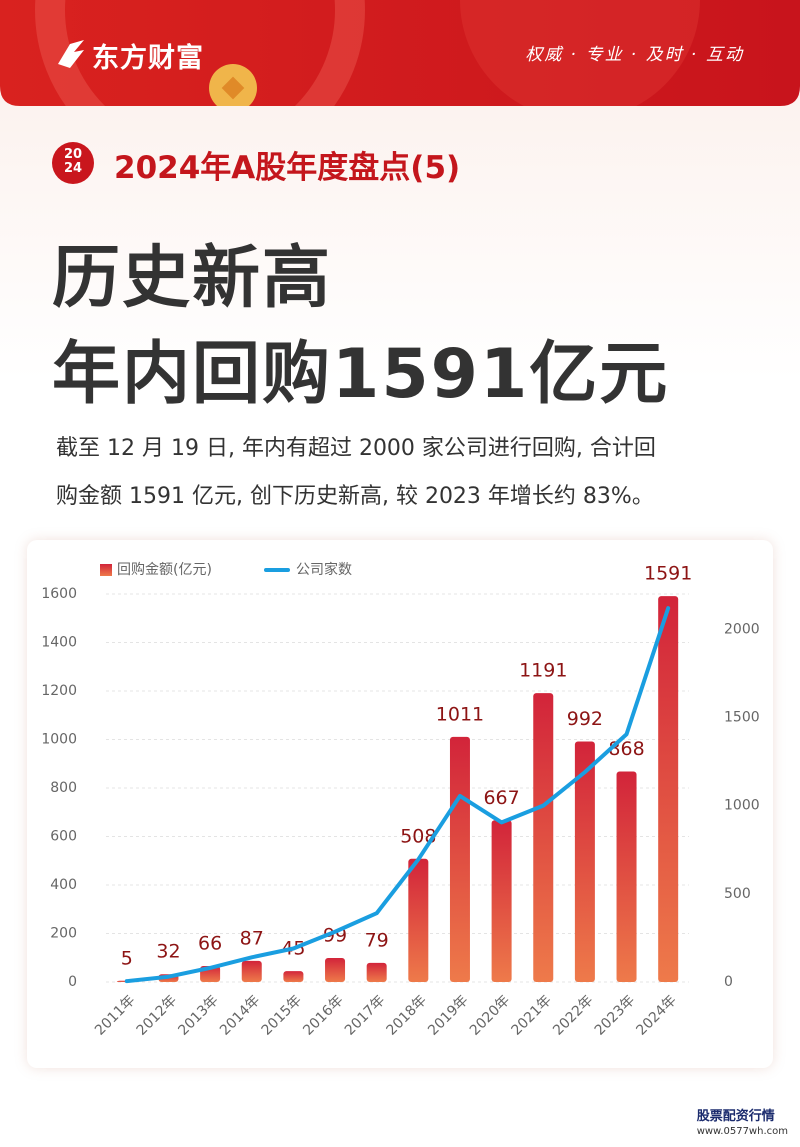 The width and height of the screenshot is (800, 1147). What do you see at coordinates (742, 1131) in the screenshot?
I see `watermark-url: www.0577wh.com` at bounding box center [742, 1131].